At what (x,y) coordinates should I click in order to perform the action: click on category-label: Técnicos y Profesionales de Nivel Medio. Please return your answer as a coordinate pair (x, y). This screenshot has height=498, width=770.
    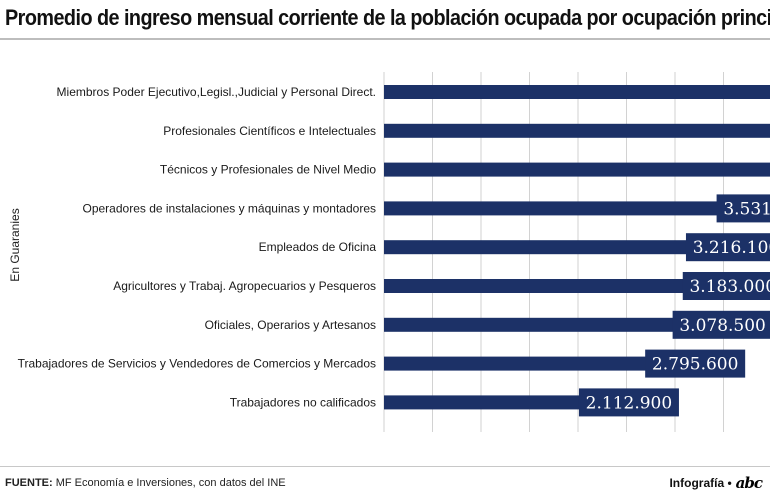
    Looking at the image, I should click on (268, 170).